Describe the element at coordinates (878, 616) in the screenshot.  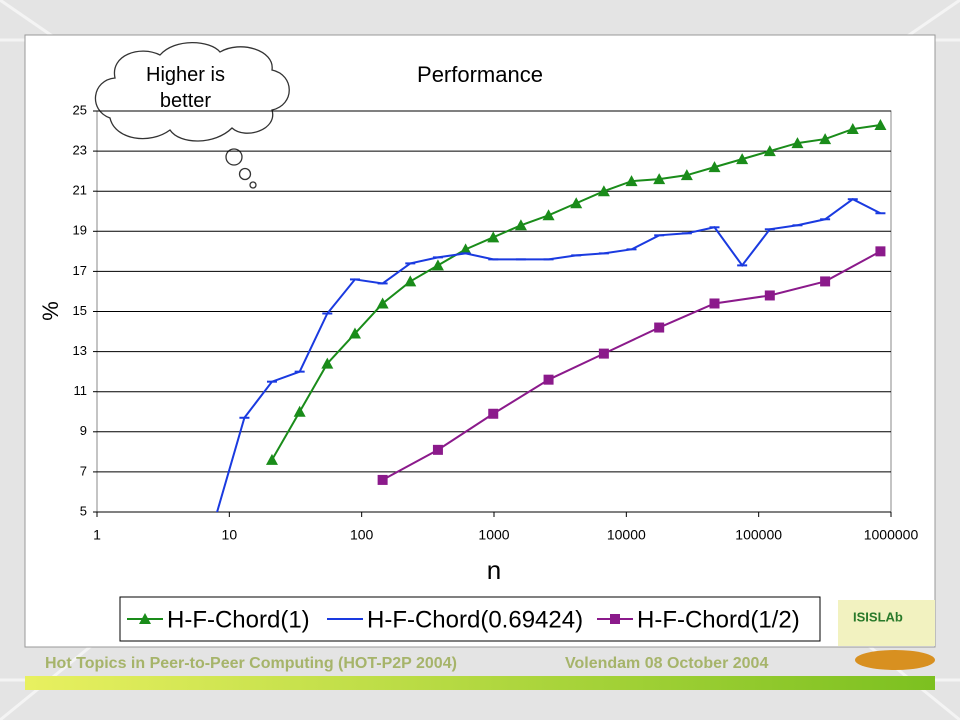
I see `logo: ISISLAb` at that location.